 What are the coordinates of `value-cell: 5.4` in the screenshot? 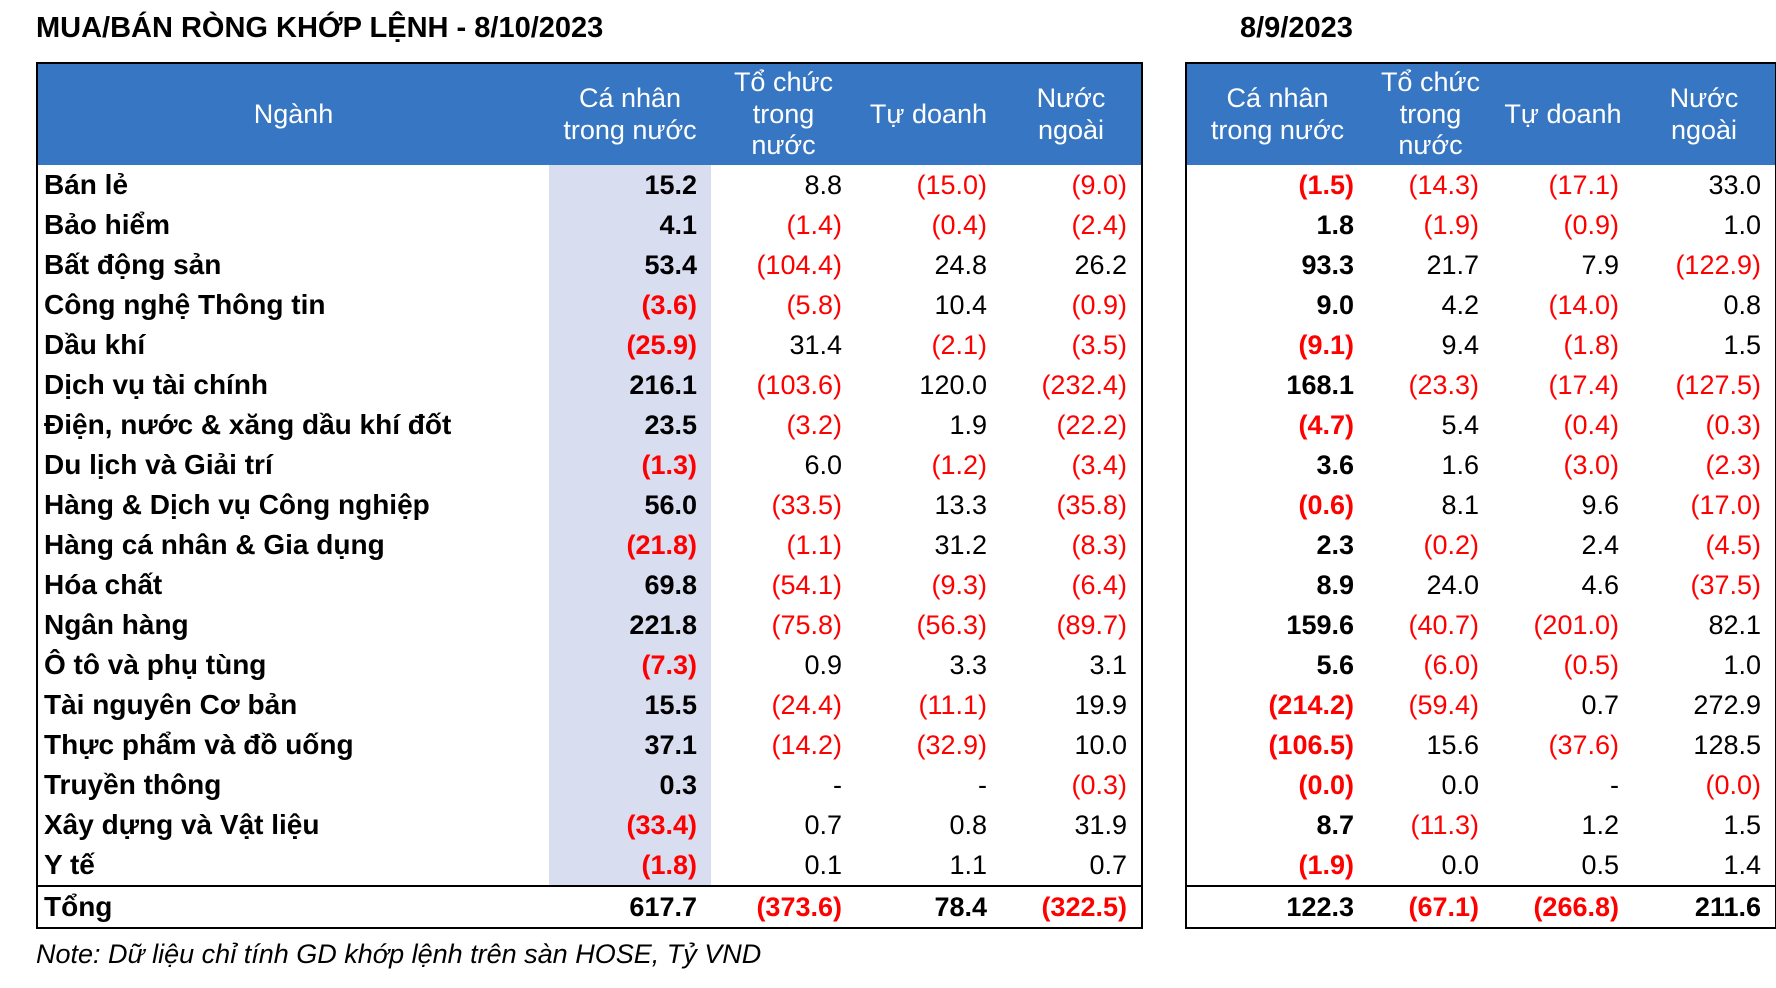 It's located at (1460, 424).